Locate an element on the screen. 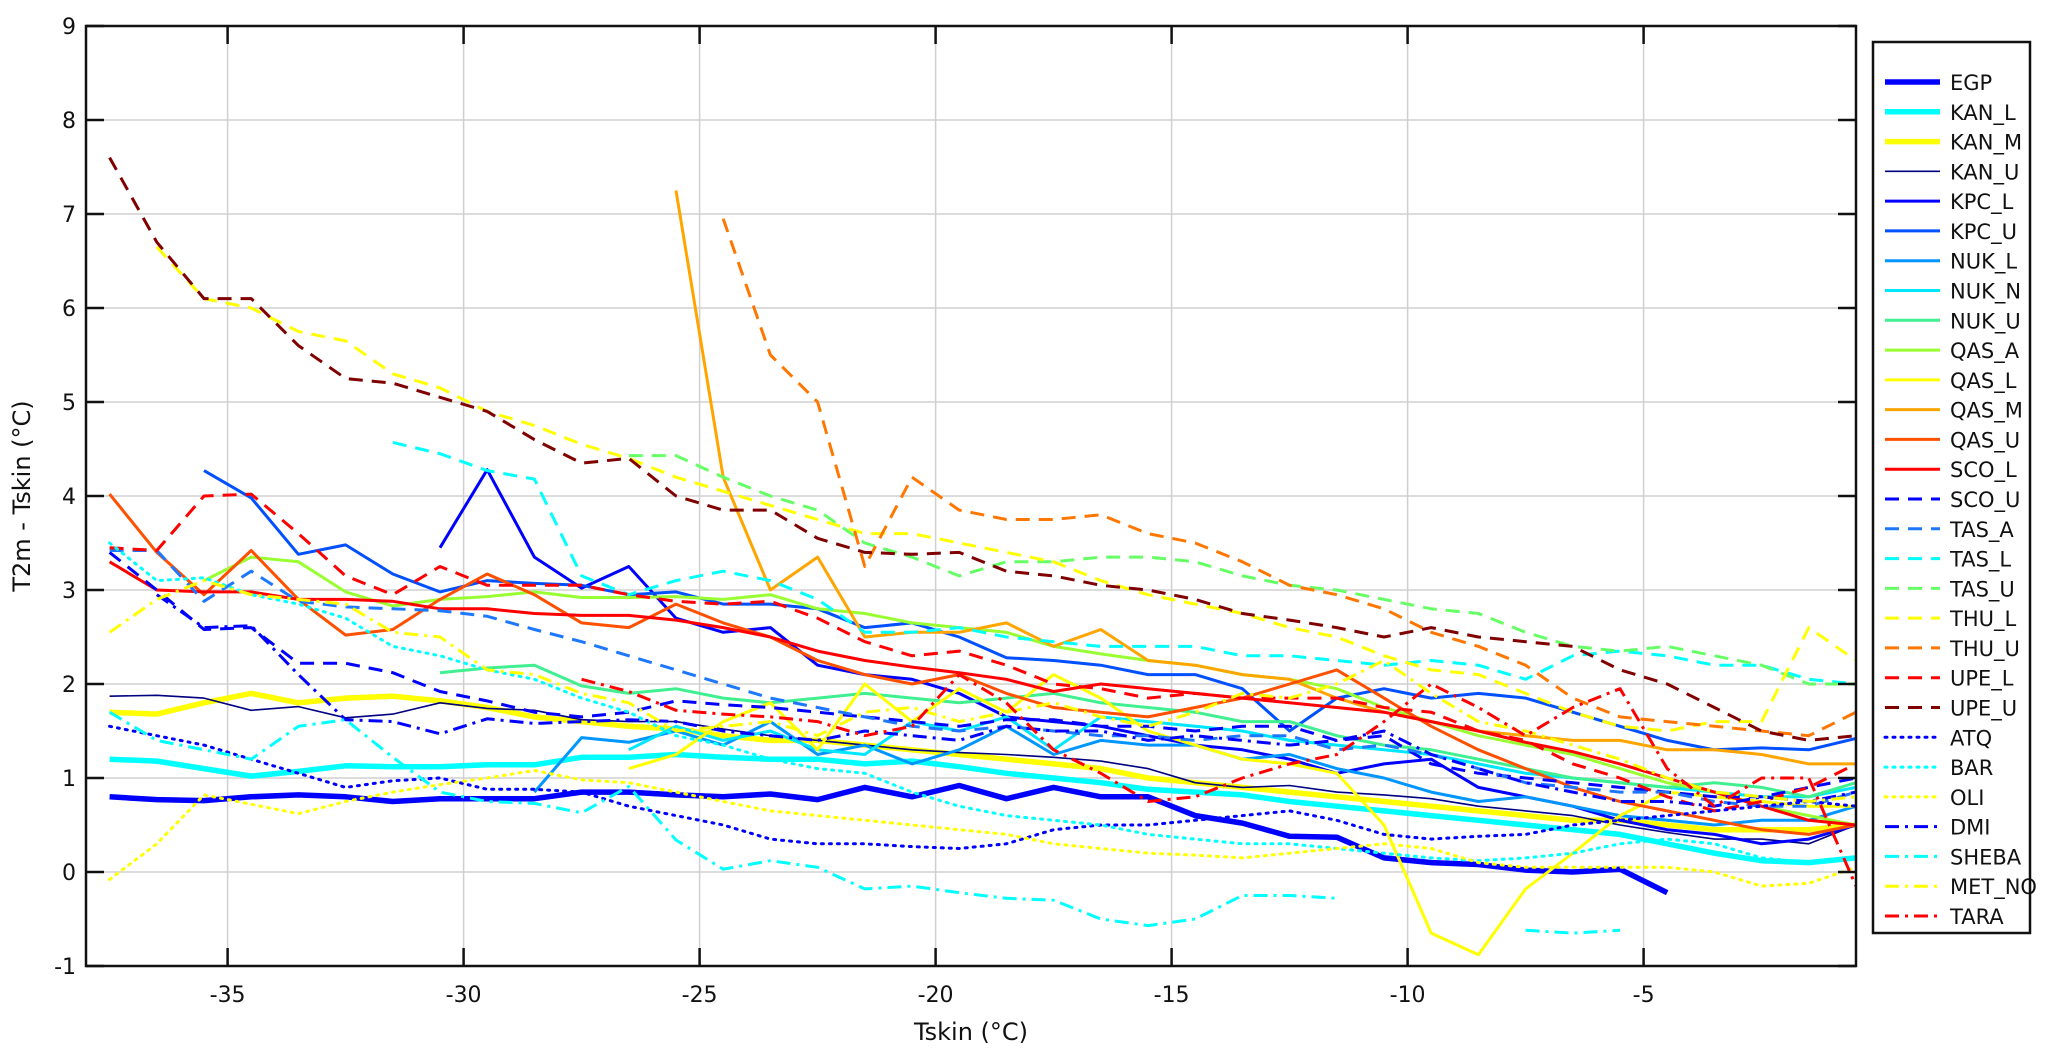 The image size is (2067, 1058). y-tick-label: 8 is located at coordinates (69, 121).